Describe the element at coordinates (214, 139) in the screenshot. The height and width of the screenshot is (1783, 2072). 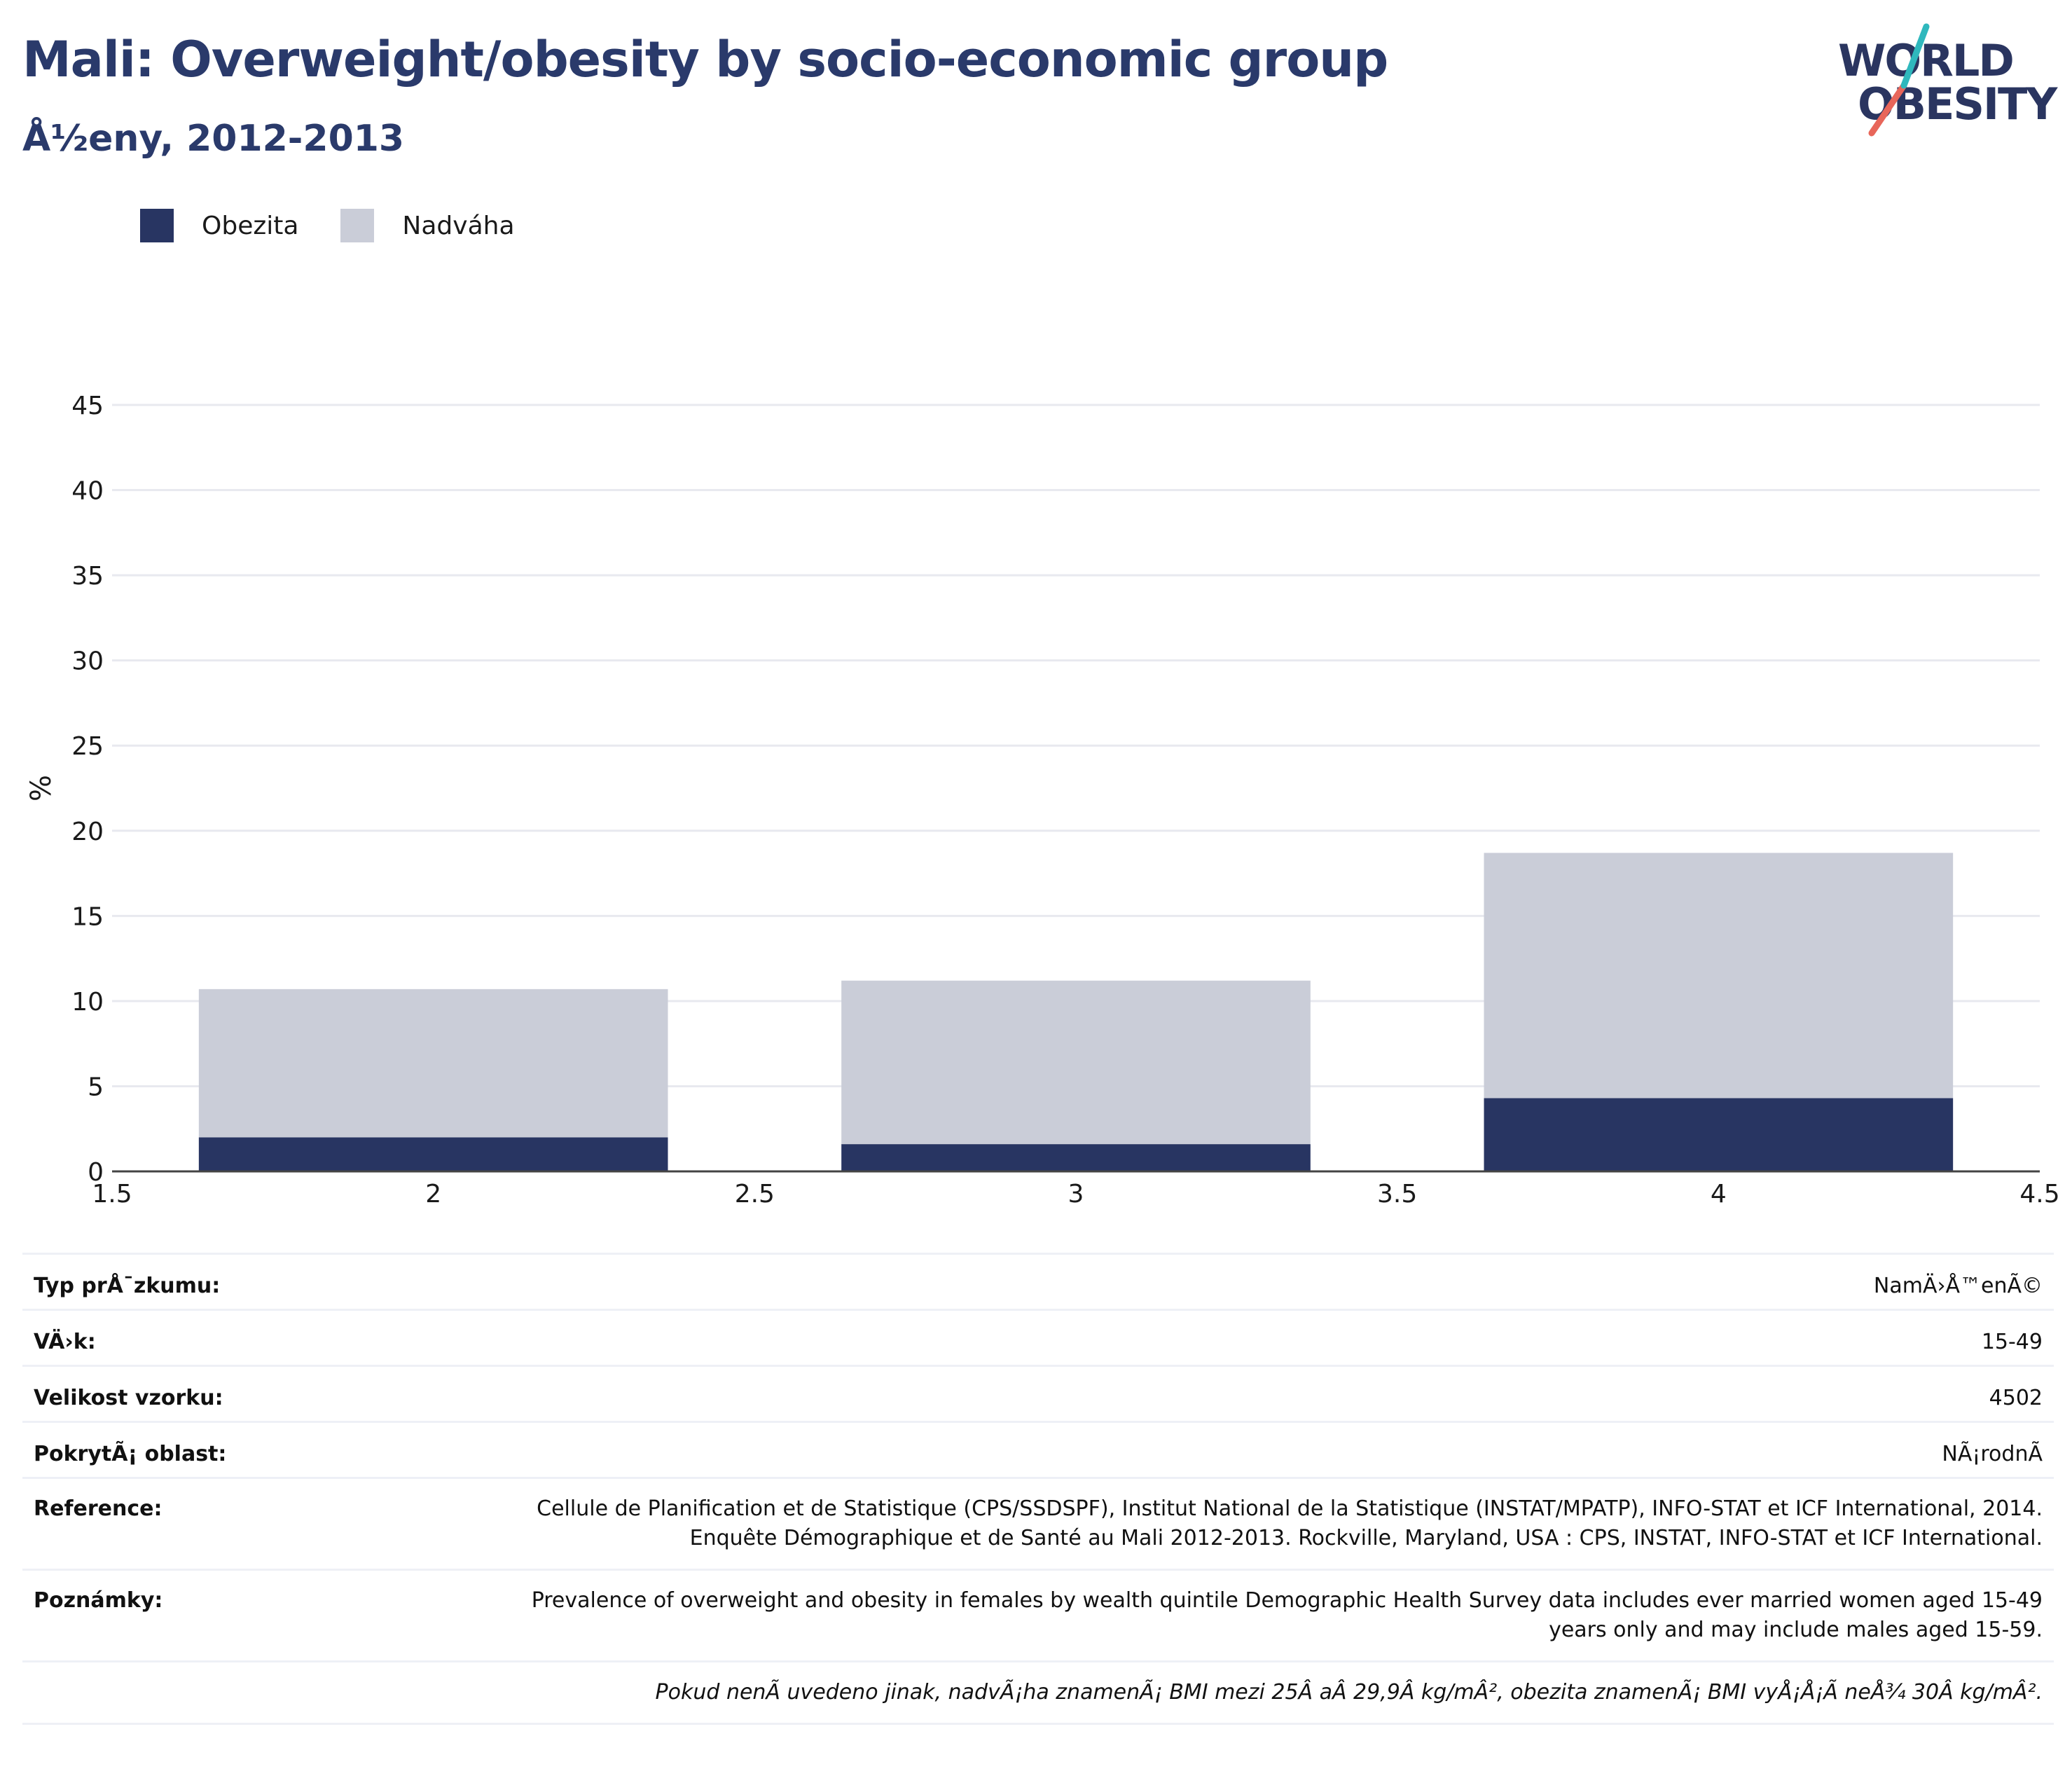
I see `chart-subtitle: Å½eny, 2012-2013` at that location.